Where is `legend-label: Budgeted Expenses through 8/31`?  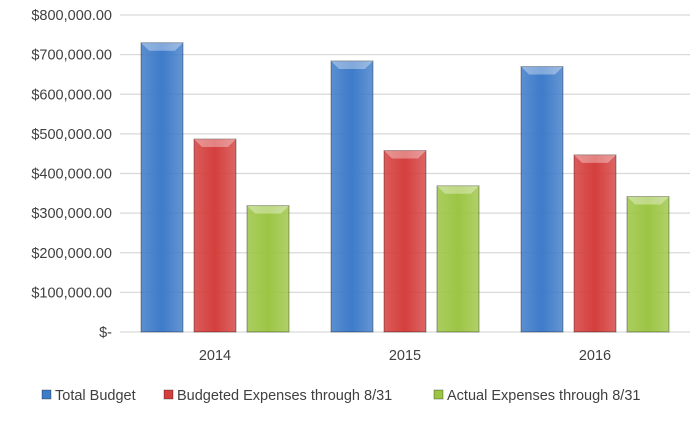
legend-label: Budgeted Expenses through 8/31 is located at coordinates (284, 396).